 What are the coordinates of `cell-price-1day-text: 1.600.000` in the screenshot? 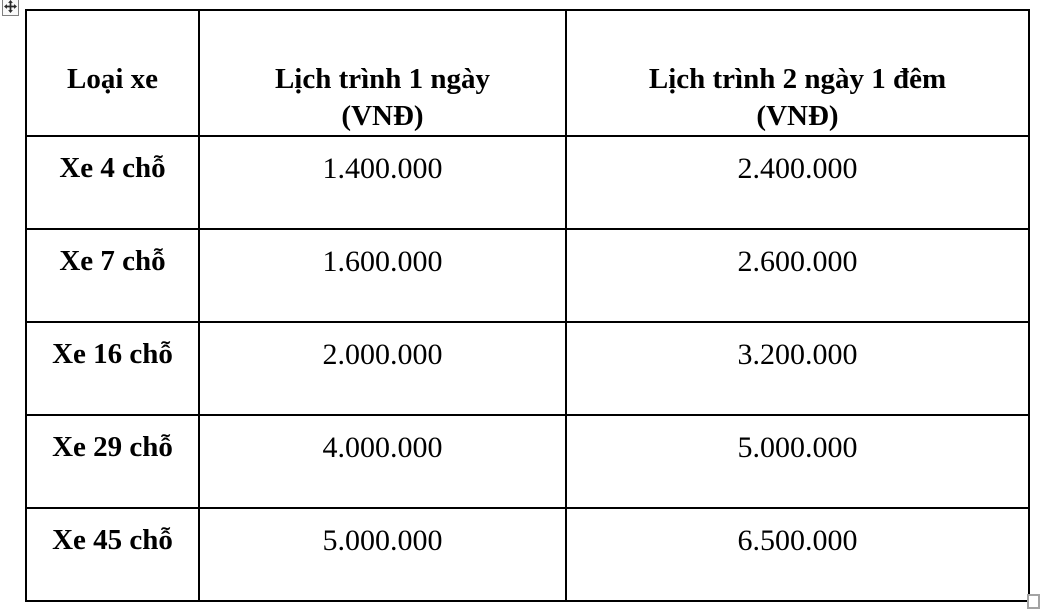 It's located at (382, 261).